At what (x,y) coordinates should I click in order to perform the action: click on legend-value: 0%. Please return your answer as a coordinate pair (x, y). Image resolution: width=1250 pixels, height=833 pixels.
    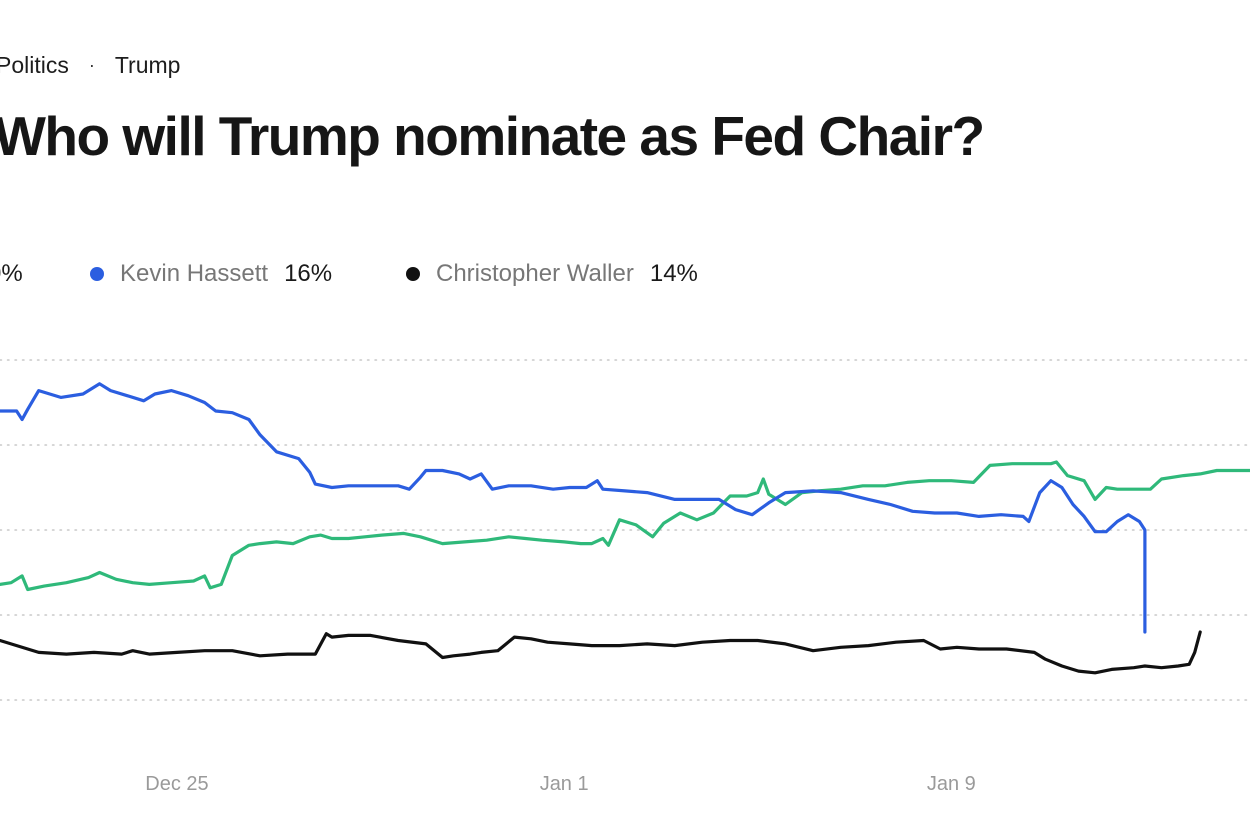
    Looking at the image, I should click on (11, 273).